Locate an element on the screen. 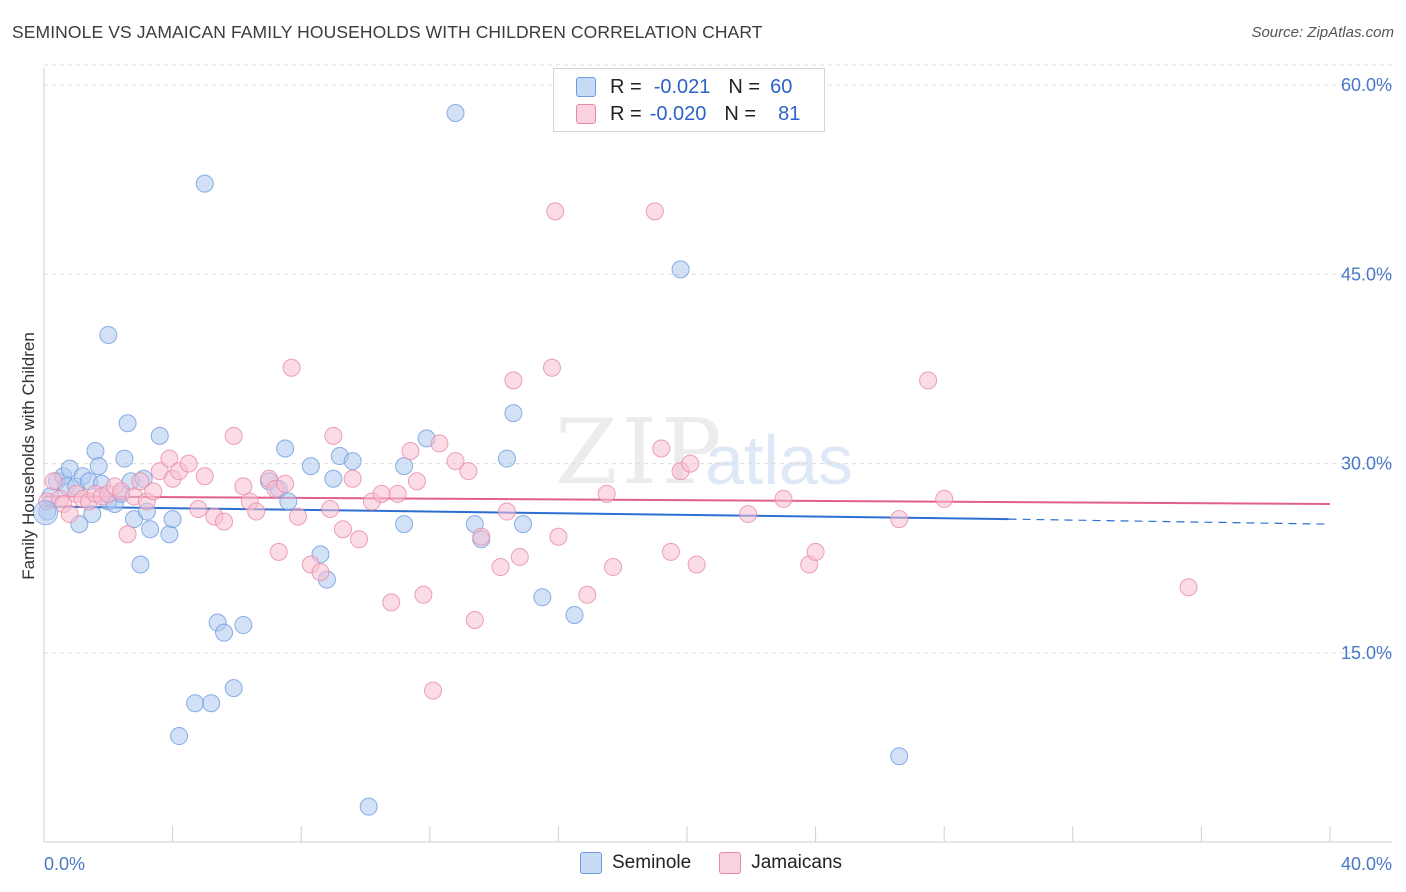  legend-swatch-jamaicans is located at coordinates (586, 114).